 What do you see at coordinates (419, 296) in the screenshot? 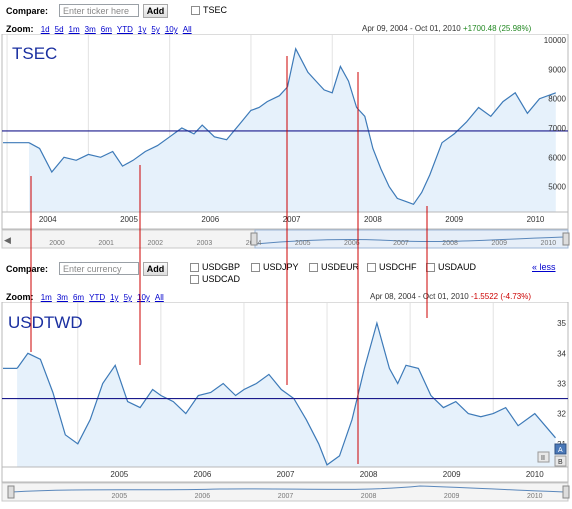
I see `bottom-date-range: Apr 08, 2004 - Oct 01, 2010` at bounding box center [419, 296].